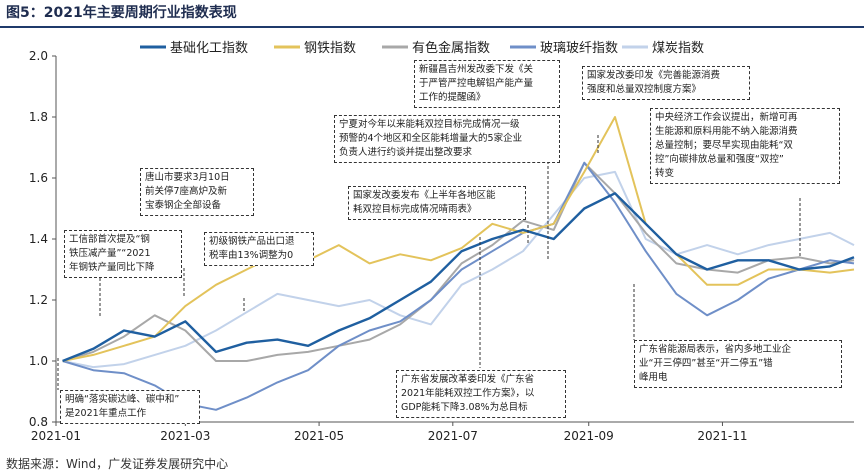 The width and height of the screenshot is (864, 476). Describe the element at coordinates (197, 192) in the screenshot. I see `annotation-tangshan: 唐山市要求3月10日 前关停7座高炉及新 宝泰钢企全部设备` at that location.